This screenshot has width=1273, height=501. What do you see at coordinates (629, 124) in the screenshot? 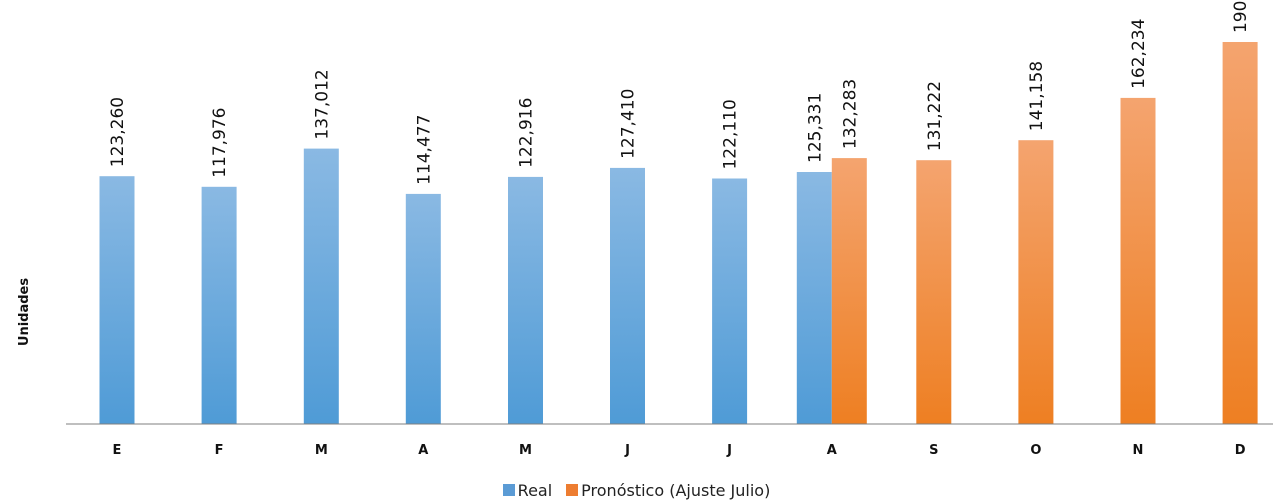
I see `value-label-real-5: 127,410` at bounding box center [629, 124].